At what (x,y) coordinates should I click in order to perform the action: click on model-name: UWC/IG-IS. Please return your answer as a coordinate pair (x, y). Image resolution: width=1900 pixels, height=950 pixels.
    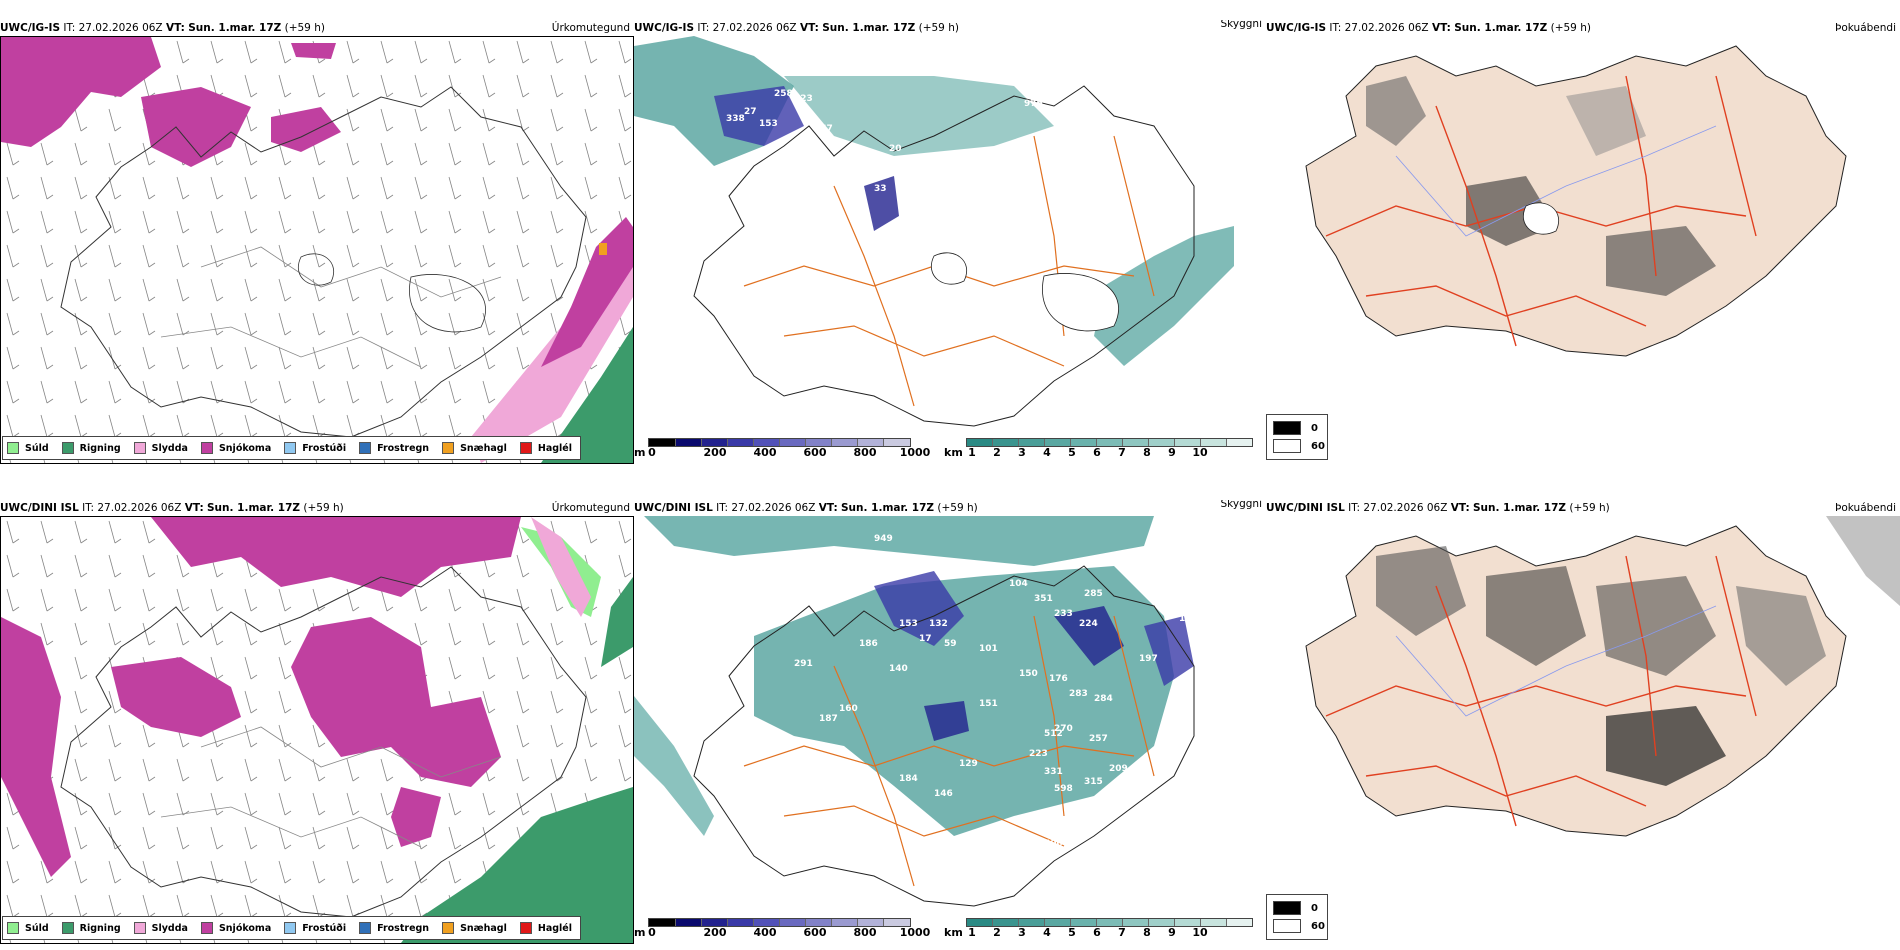
    Looking at the image, I should click on (664, 28).